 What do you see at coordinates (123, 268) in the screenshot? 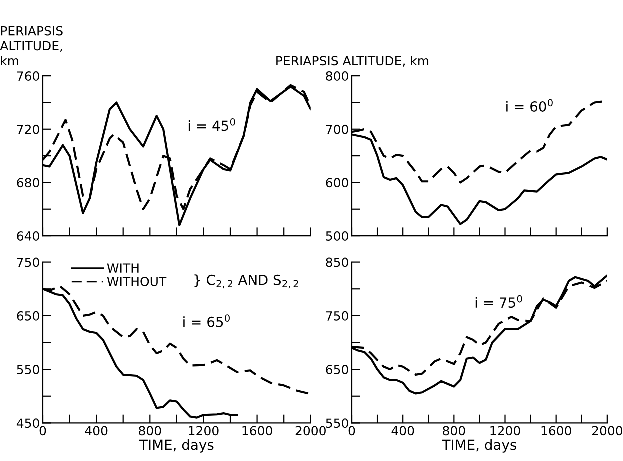
I see `legend-label: WITH` at bounding box center [123, 268].